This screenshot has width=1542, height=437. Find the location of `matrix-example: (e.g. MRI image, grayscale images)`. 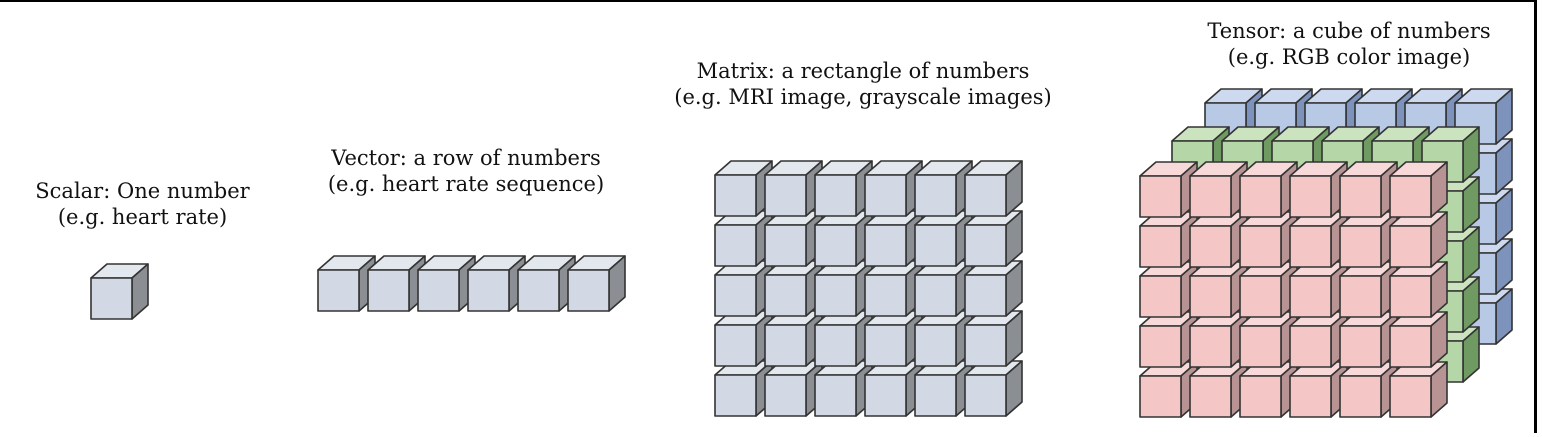

matrix-example: (e.g. MRI image, grayscale images) is located at coordinates (863, 97).